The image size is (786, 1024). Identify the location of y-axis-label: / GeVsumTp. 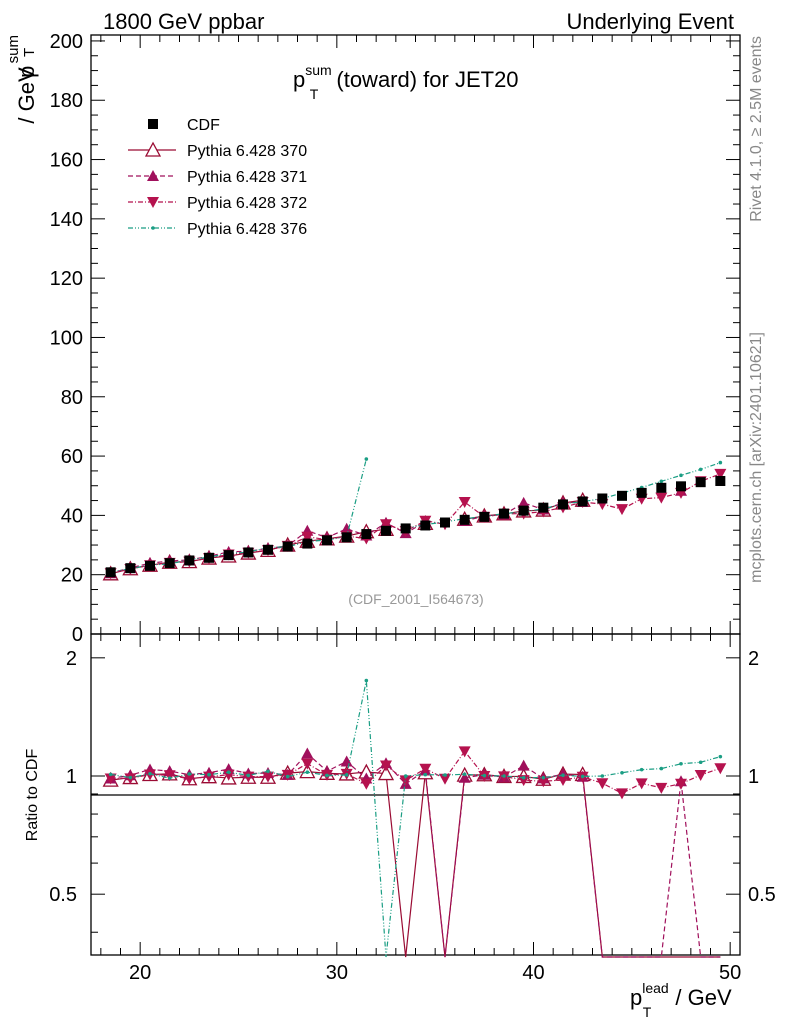
(22, 79).